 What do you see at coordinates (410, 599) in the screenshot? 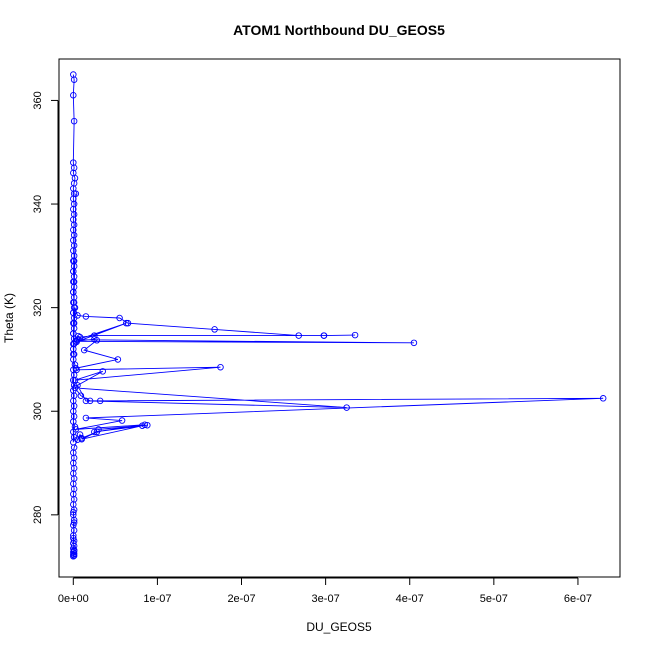
I see `x-tick-label: 4e-07` at bounding box center [410, 599].